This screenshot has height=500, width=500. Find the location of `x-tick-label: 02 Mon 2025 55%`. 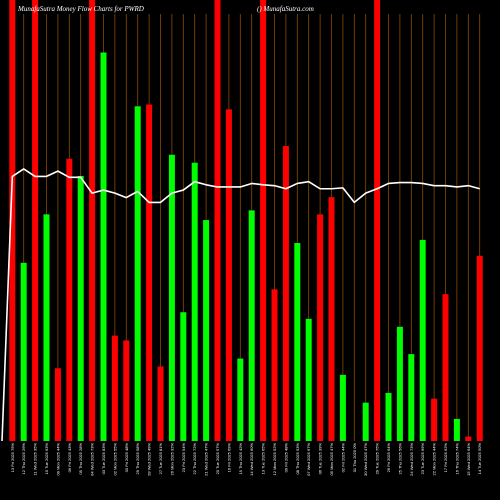

x-tick-label: 02 Mon 2025 55% is located at coordinates (114, 459).